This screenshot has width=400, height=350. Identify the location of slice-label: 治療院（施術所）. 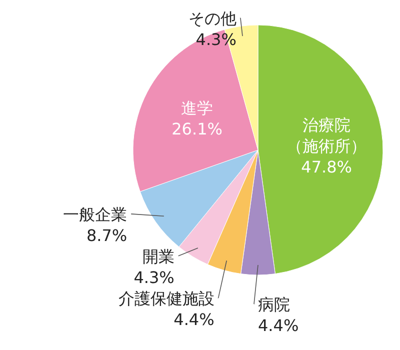
(326, 135).